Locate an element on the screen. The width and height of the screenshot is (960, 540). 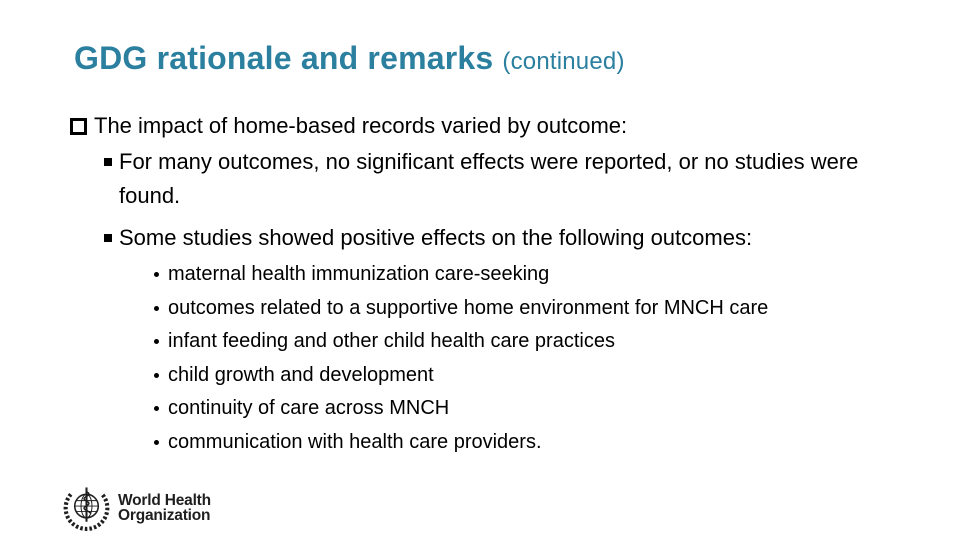
who-logo-text: World Health Organization is located at coordinates (164, 508).